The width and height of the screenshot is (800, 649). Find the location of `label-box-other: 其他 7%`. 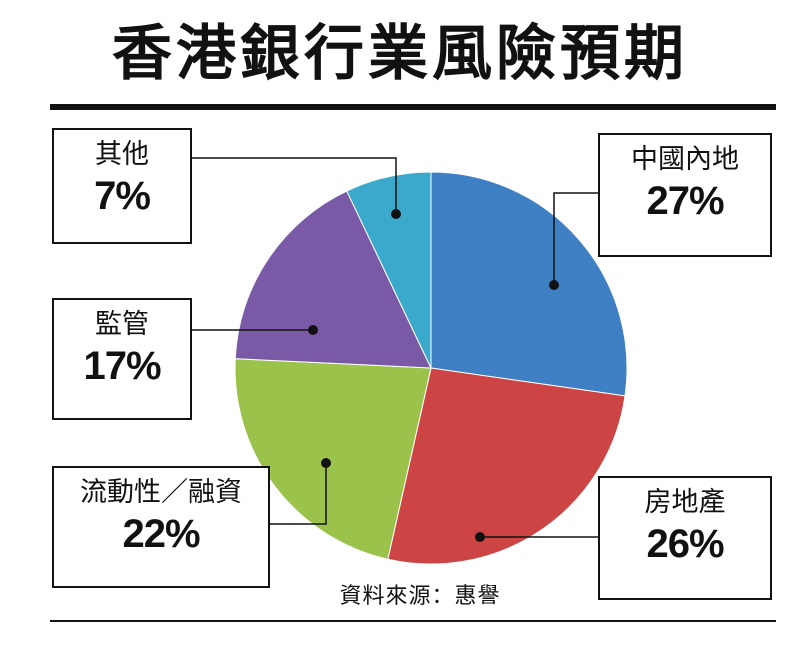

label-box-other: 其他 7% is located at coordinates (122, 186).